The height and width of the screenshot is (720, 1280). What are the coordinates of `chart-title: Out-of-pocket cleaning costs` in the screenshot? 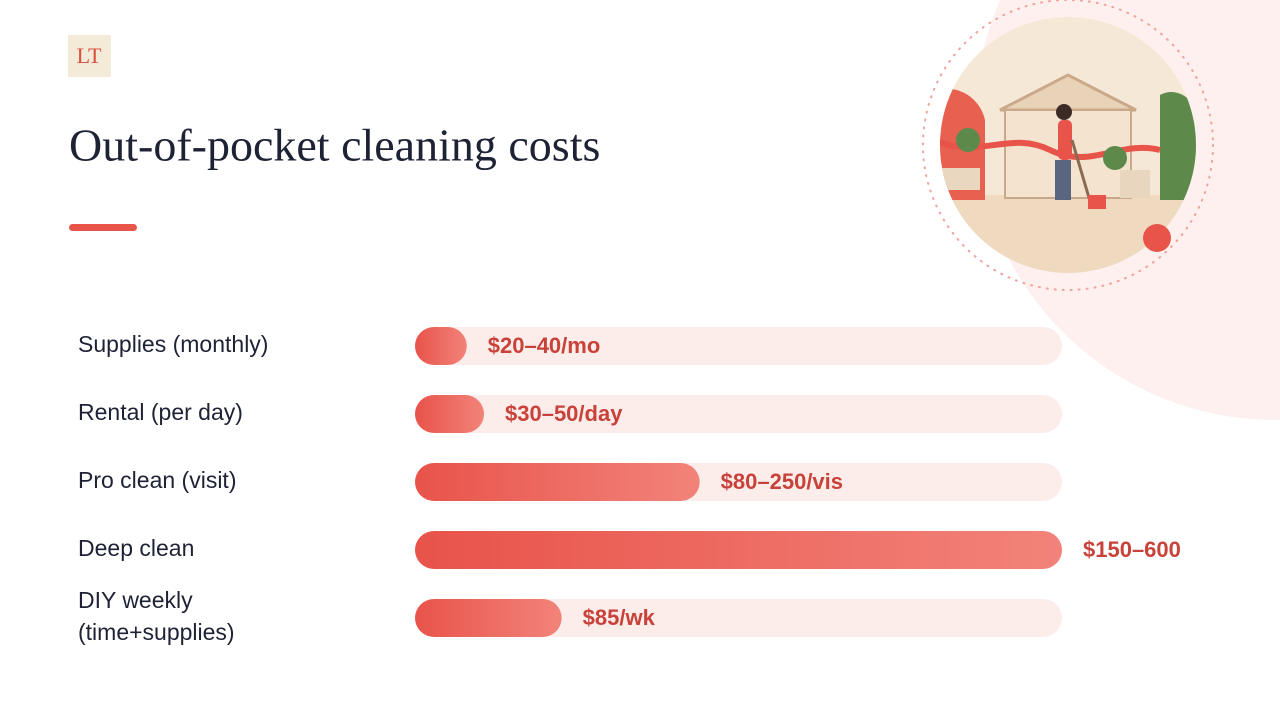 It's located at (334, 145).